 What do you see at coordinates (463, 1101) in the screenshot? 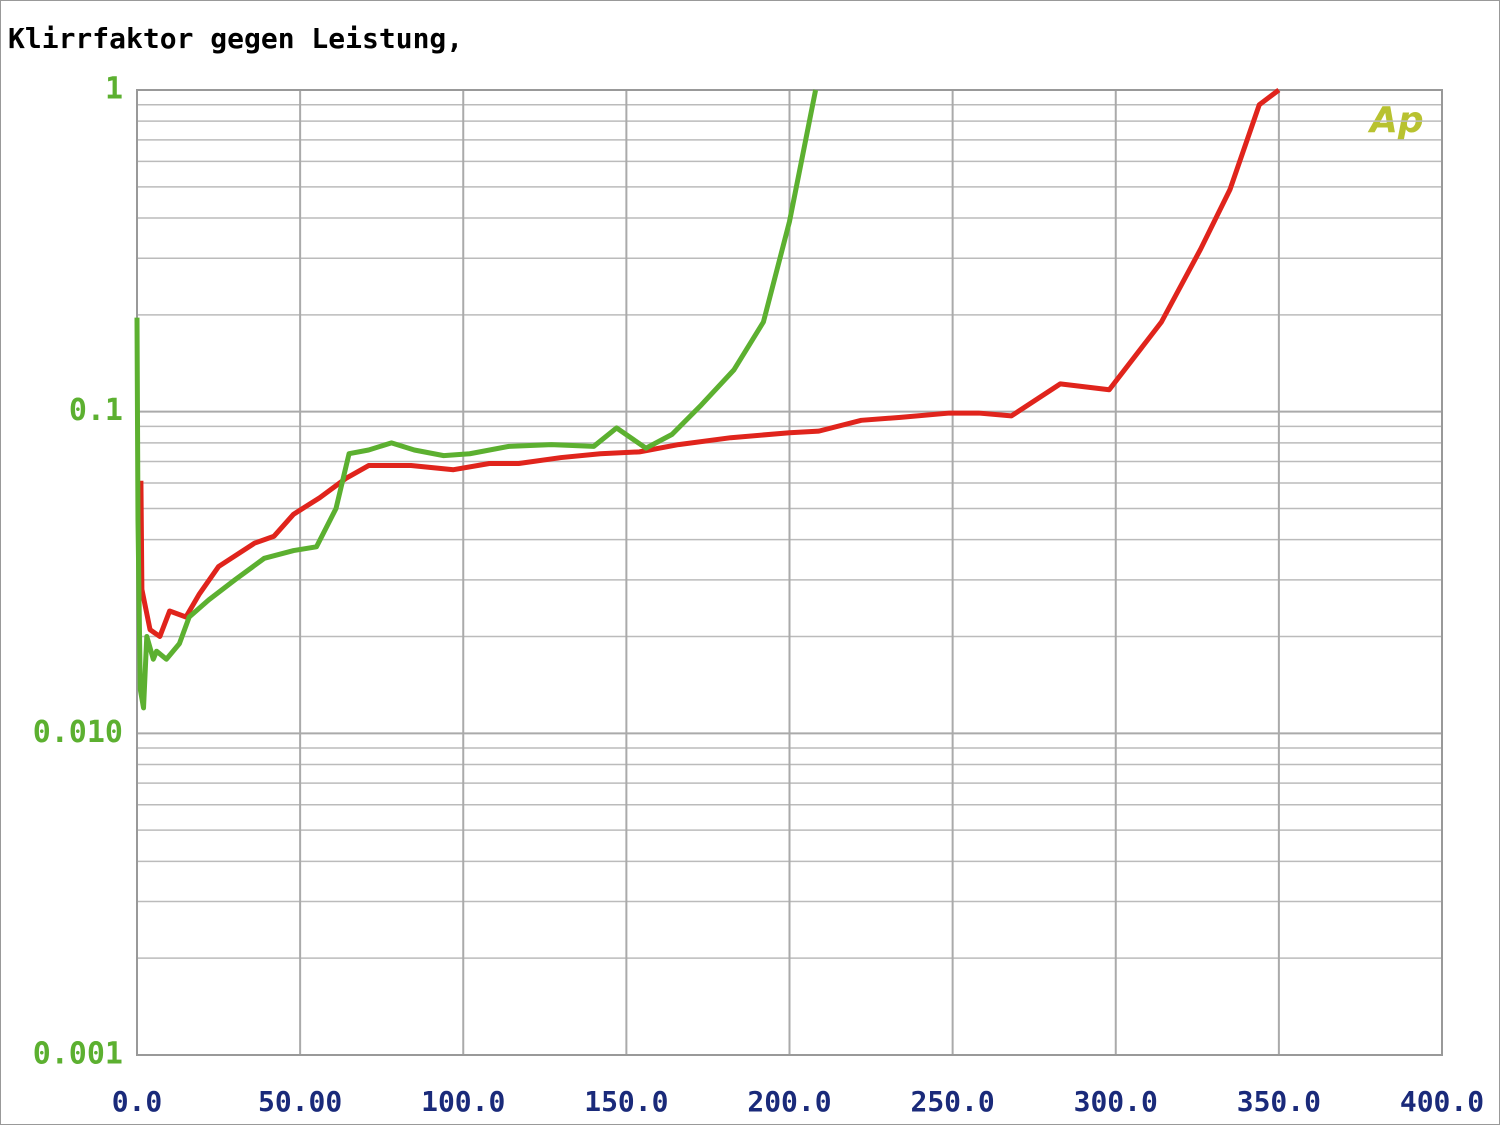
I see `x-tick-label: 100.0` at bounding box center [463, 1101].